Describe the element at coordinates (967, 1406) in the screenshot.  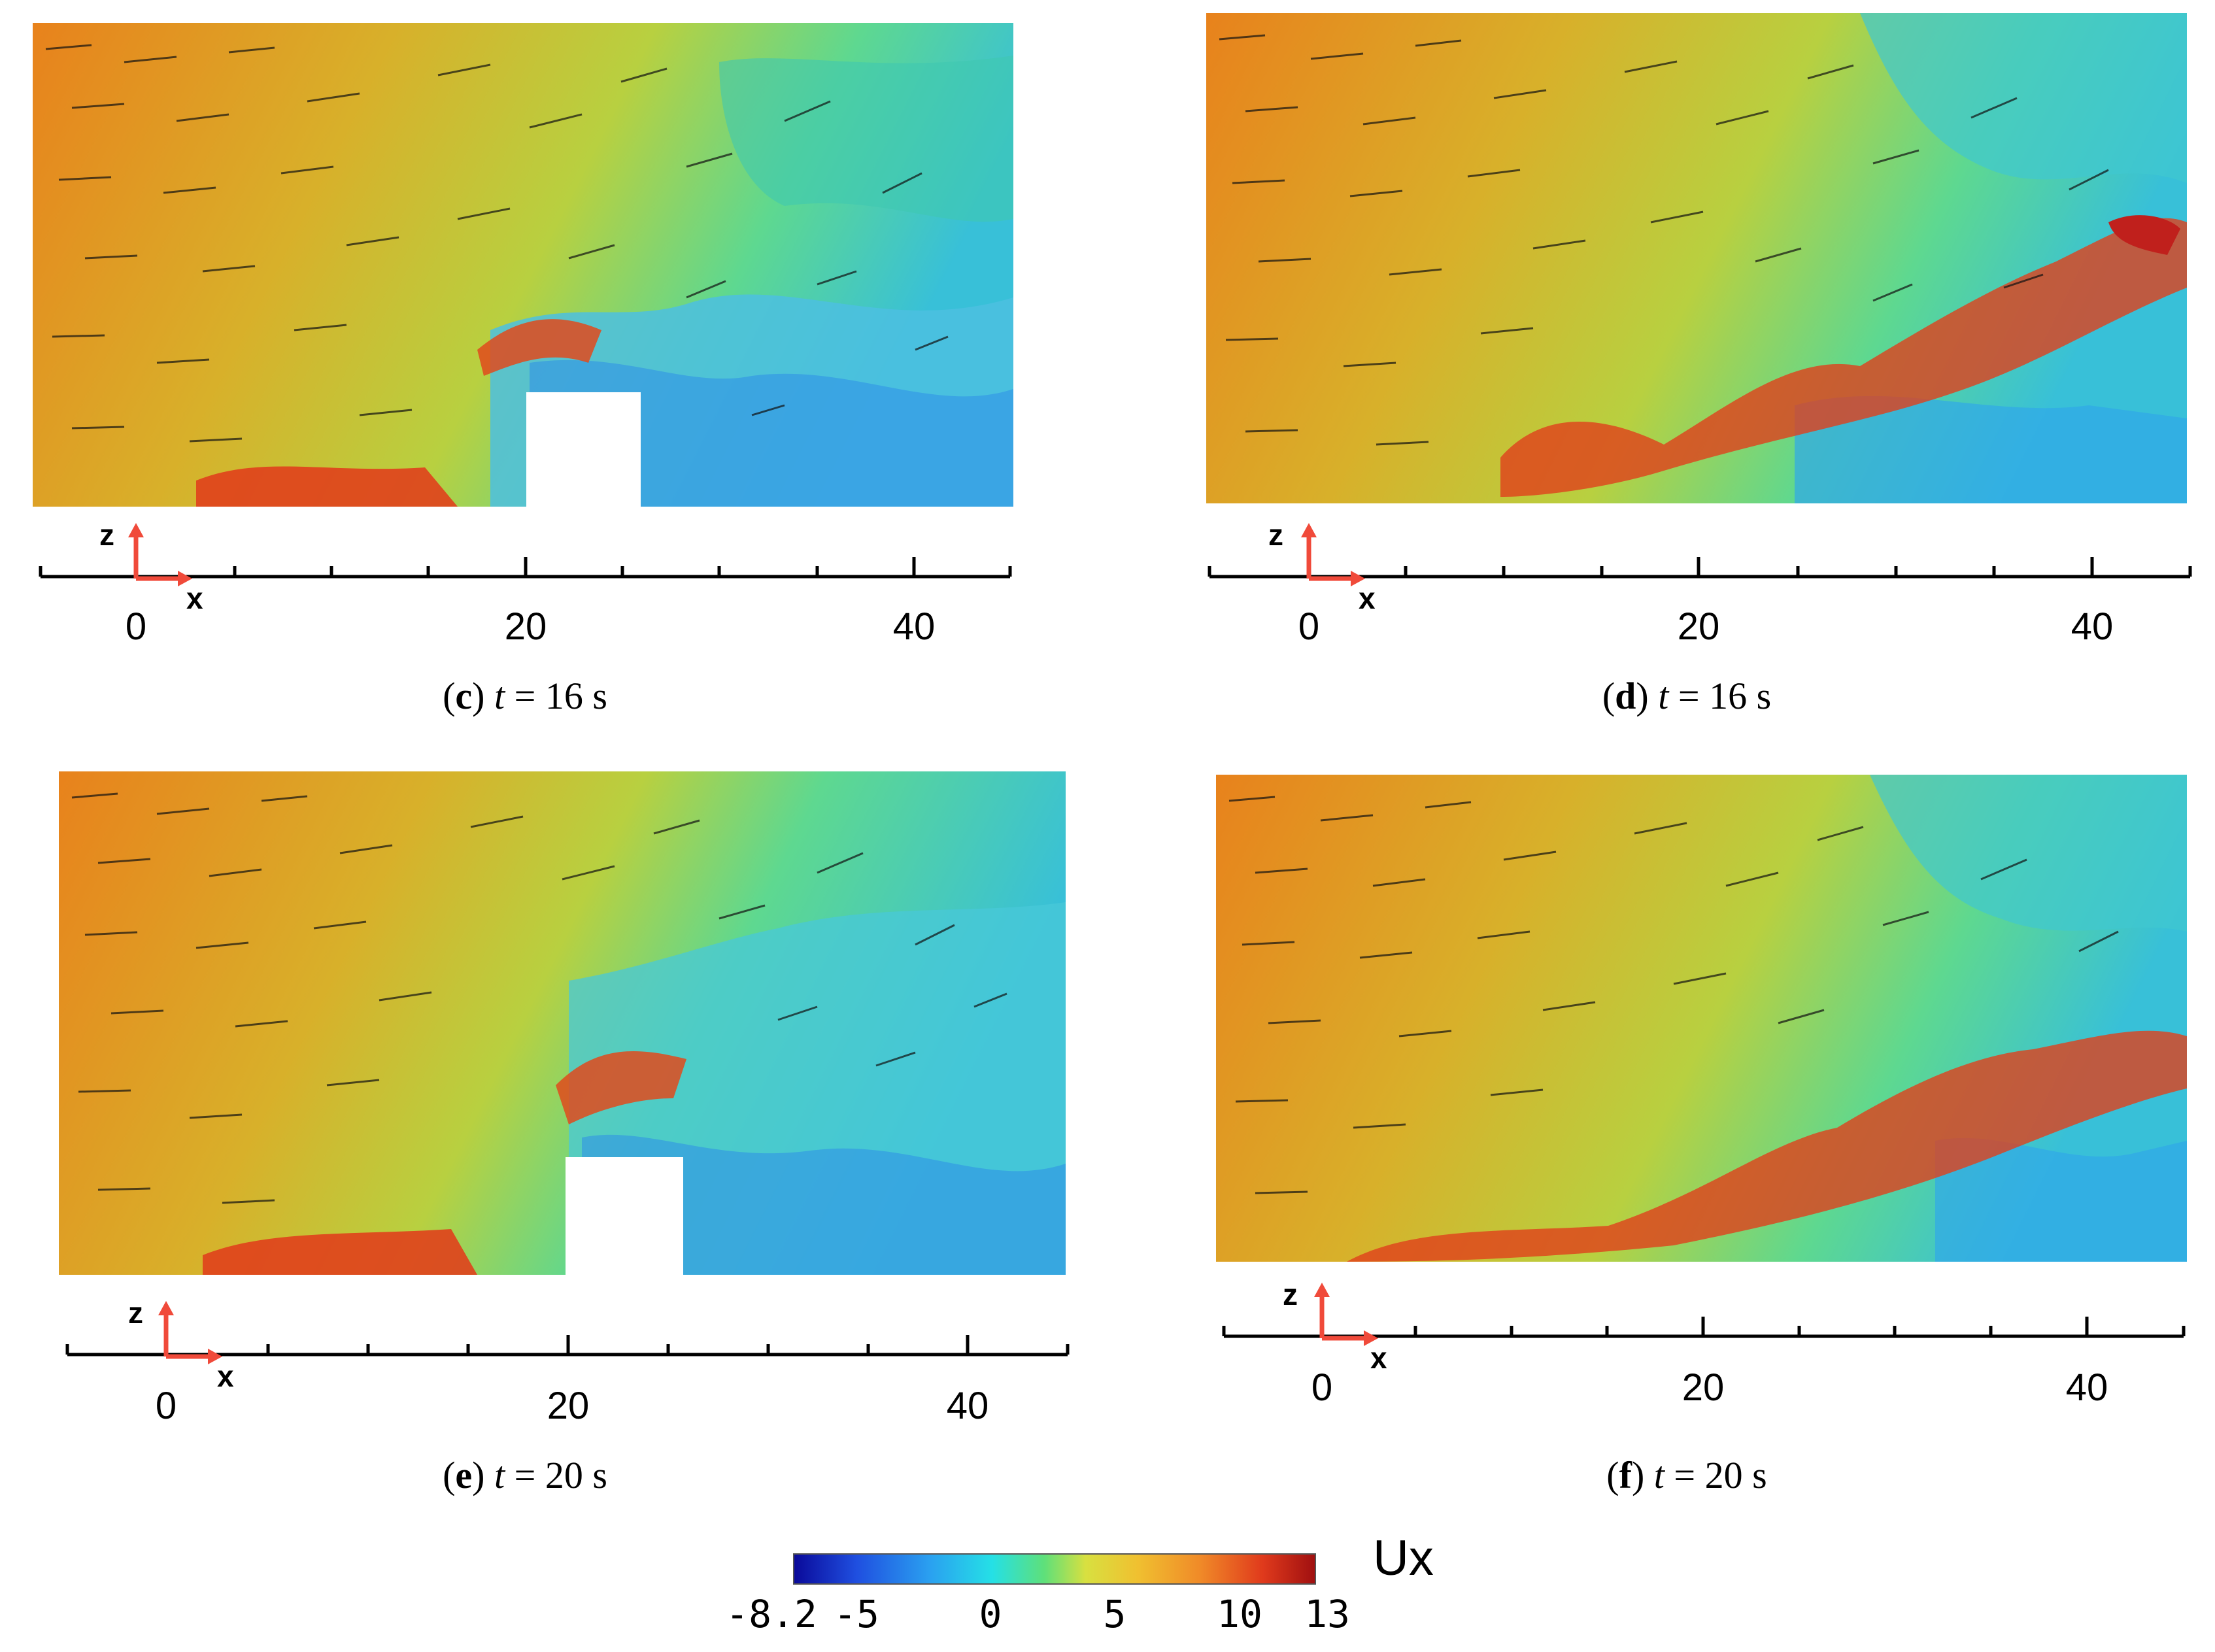
I see `tick-label-e-40: 40` at that location.